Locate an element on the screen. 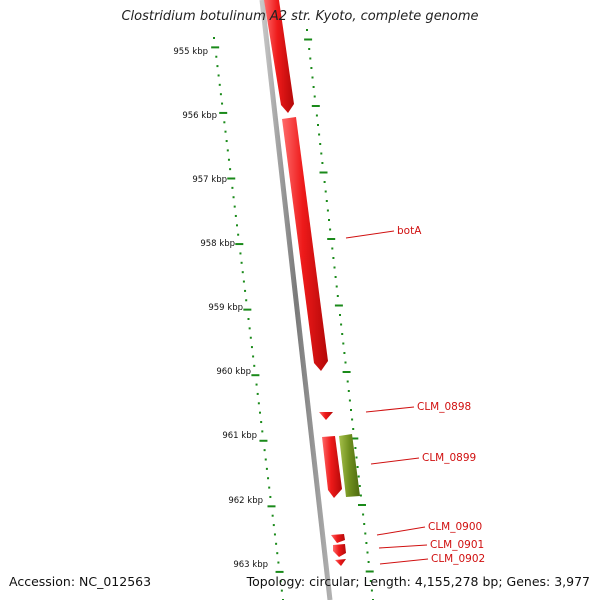 The width and height of the screenshot is (600, 605). ruler-track-left is located at coordinates (247, 319).